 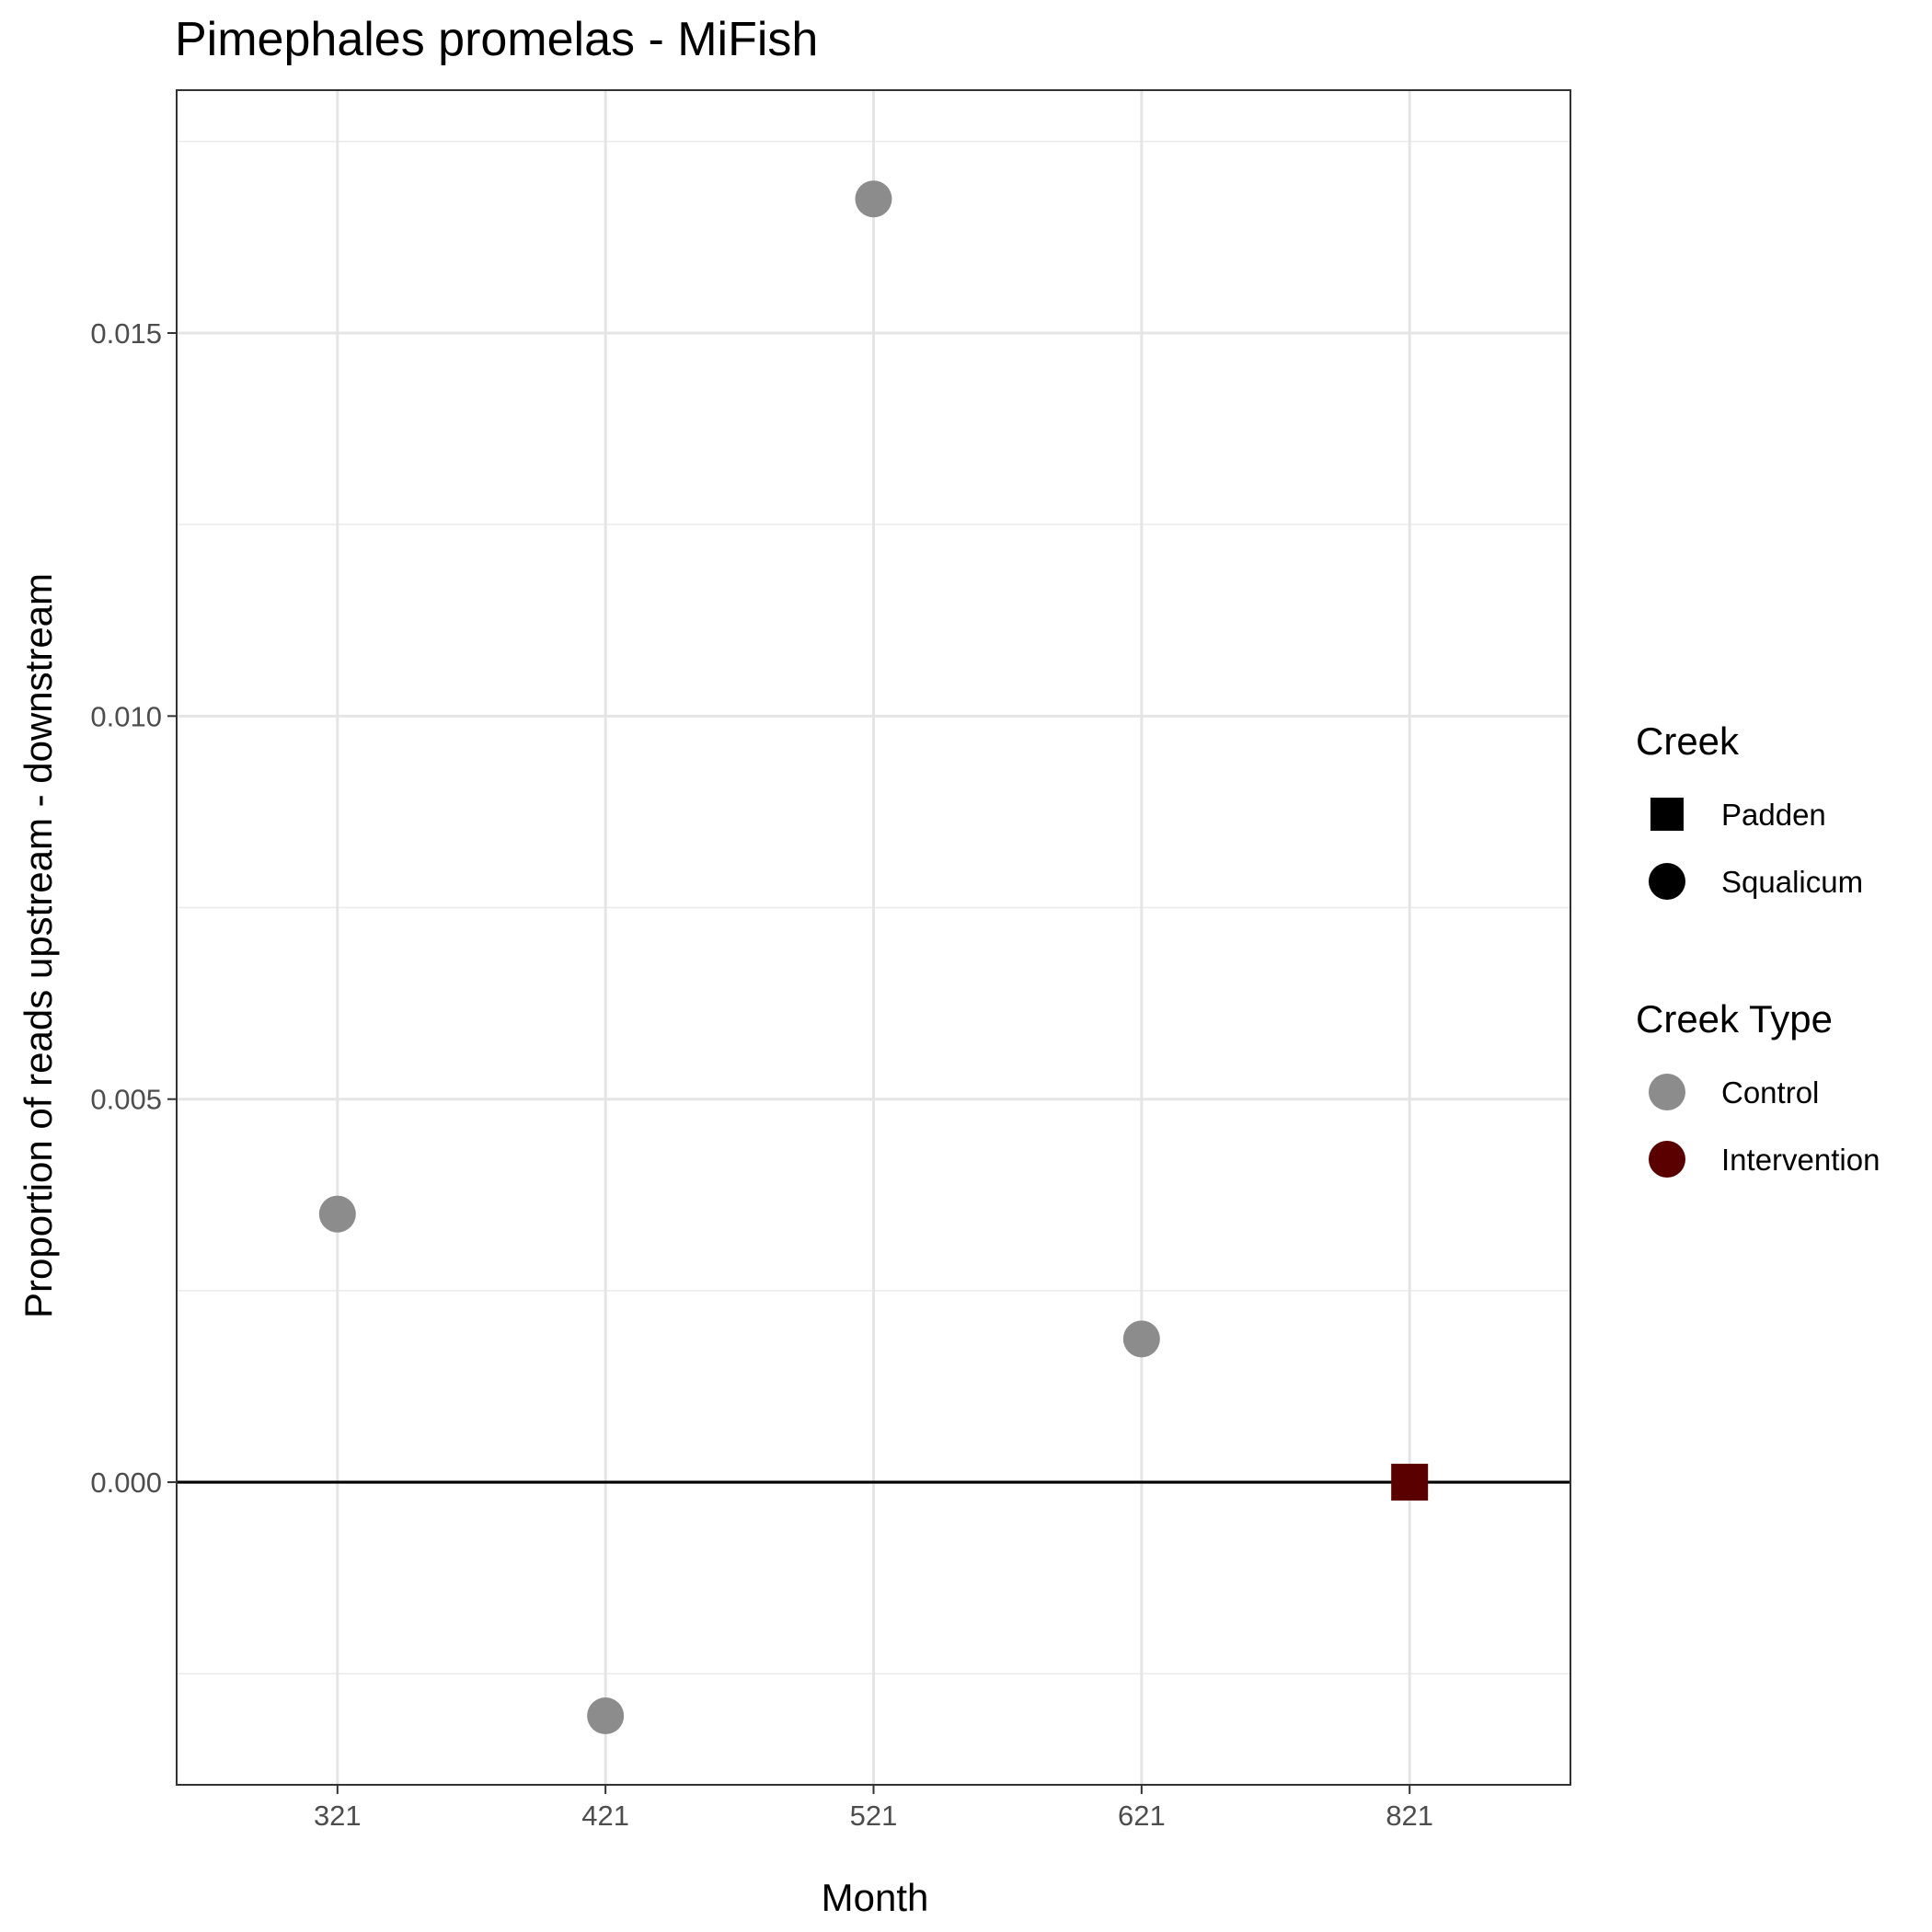 I want to click on legend-title-creek-type: Creek Type, so click(x=1734, y=1019).